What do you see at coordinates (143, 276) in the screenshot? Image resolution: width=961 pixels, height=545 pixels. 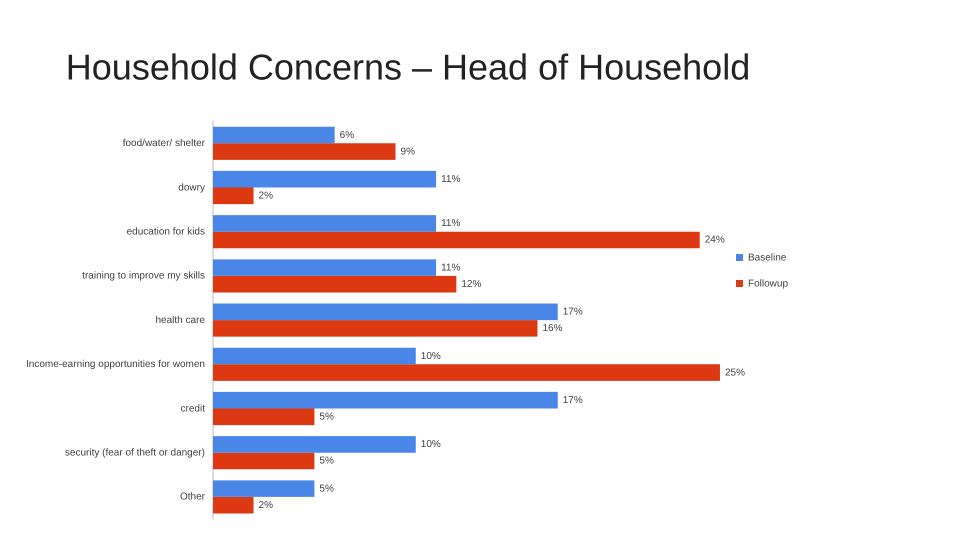 I see `y-tick-label: training to improve my skills` at bounding box center [143, 276].